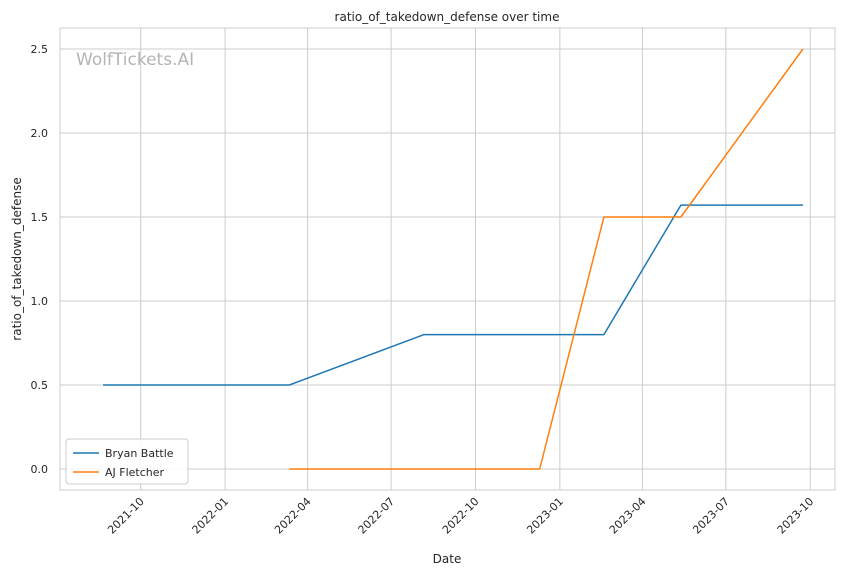 The image size is (844, 579). What do you see at coordinates (40, 217) in the screenshot?
I see `y-tick-label: 1.5` at bounding box center [40, 217].